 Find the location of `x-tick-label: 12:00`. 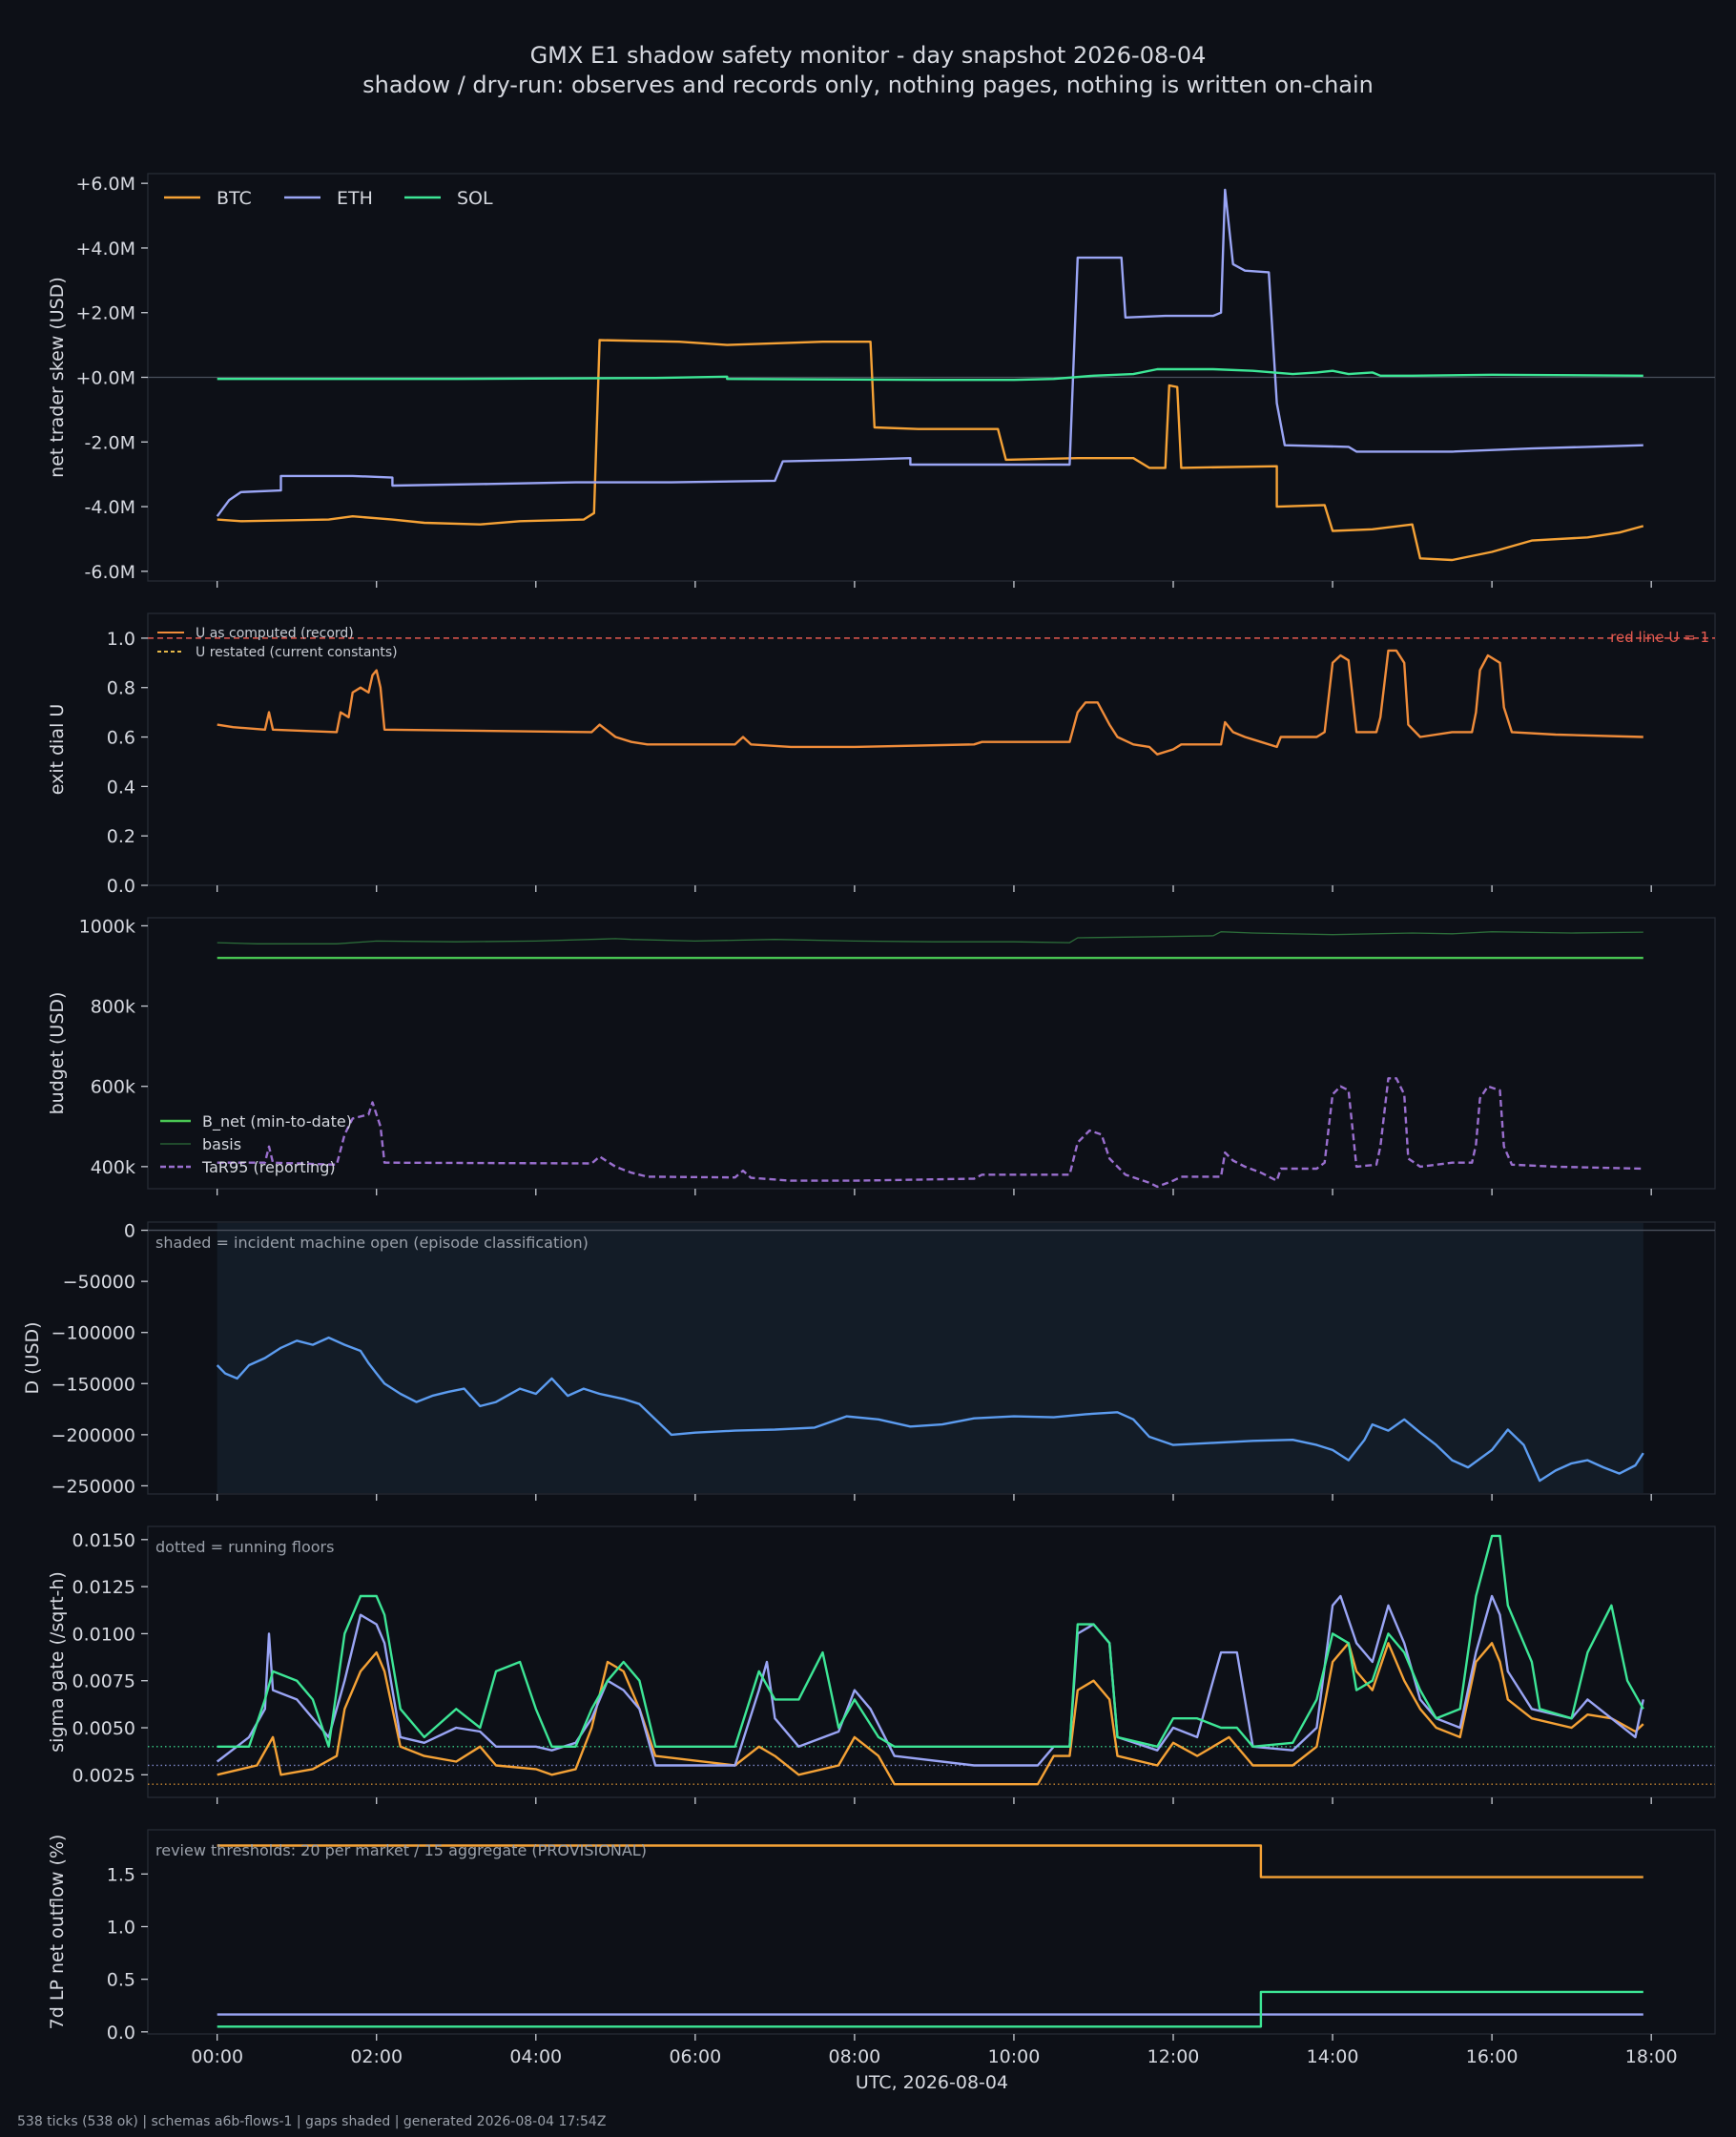

x-tick-label: 12:00 is located at coordinates (1173, 2056).